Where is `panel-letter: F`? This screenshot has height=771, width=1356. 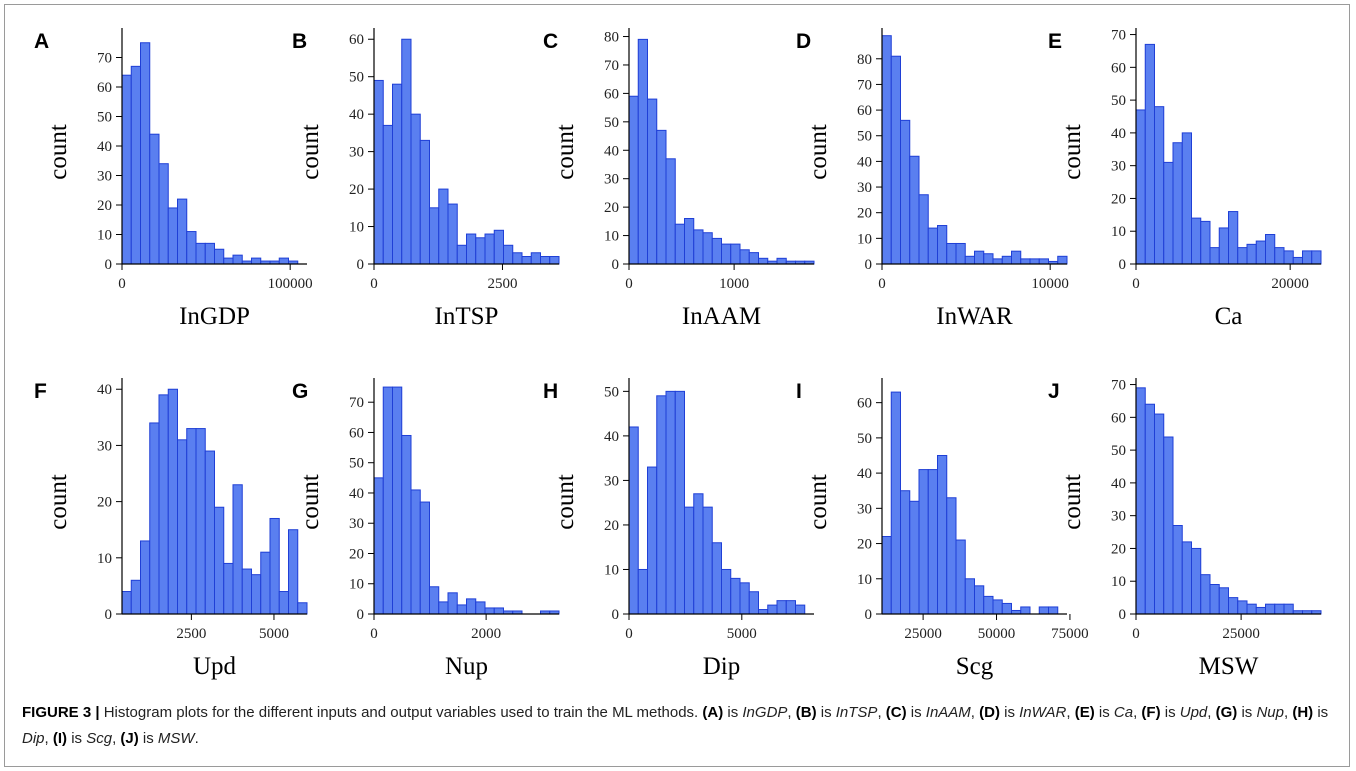
panel-letter: F is located at coordinates (40, 391).